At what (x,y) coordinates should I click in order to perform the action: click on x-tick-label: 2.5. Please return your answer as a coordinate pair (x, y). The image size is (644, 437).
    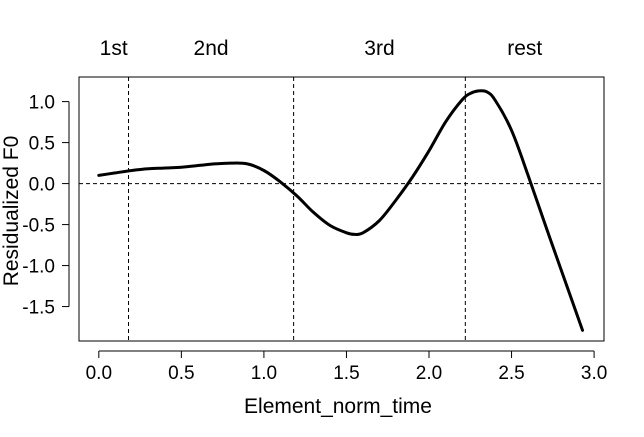
    Looking at the image, I should click on (511, 373).